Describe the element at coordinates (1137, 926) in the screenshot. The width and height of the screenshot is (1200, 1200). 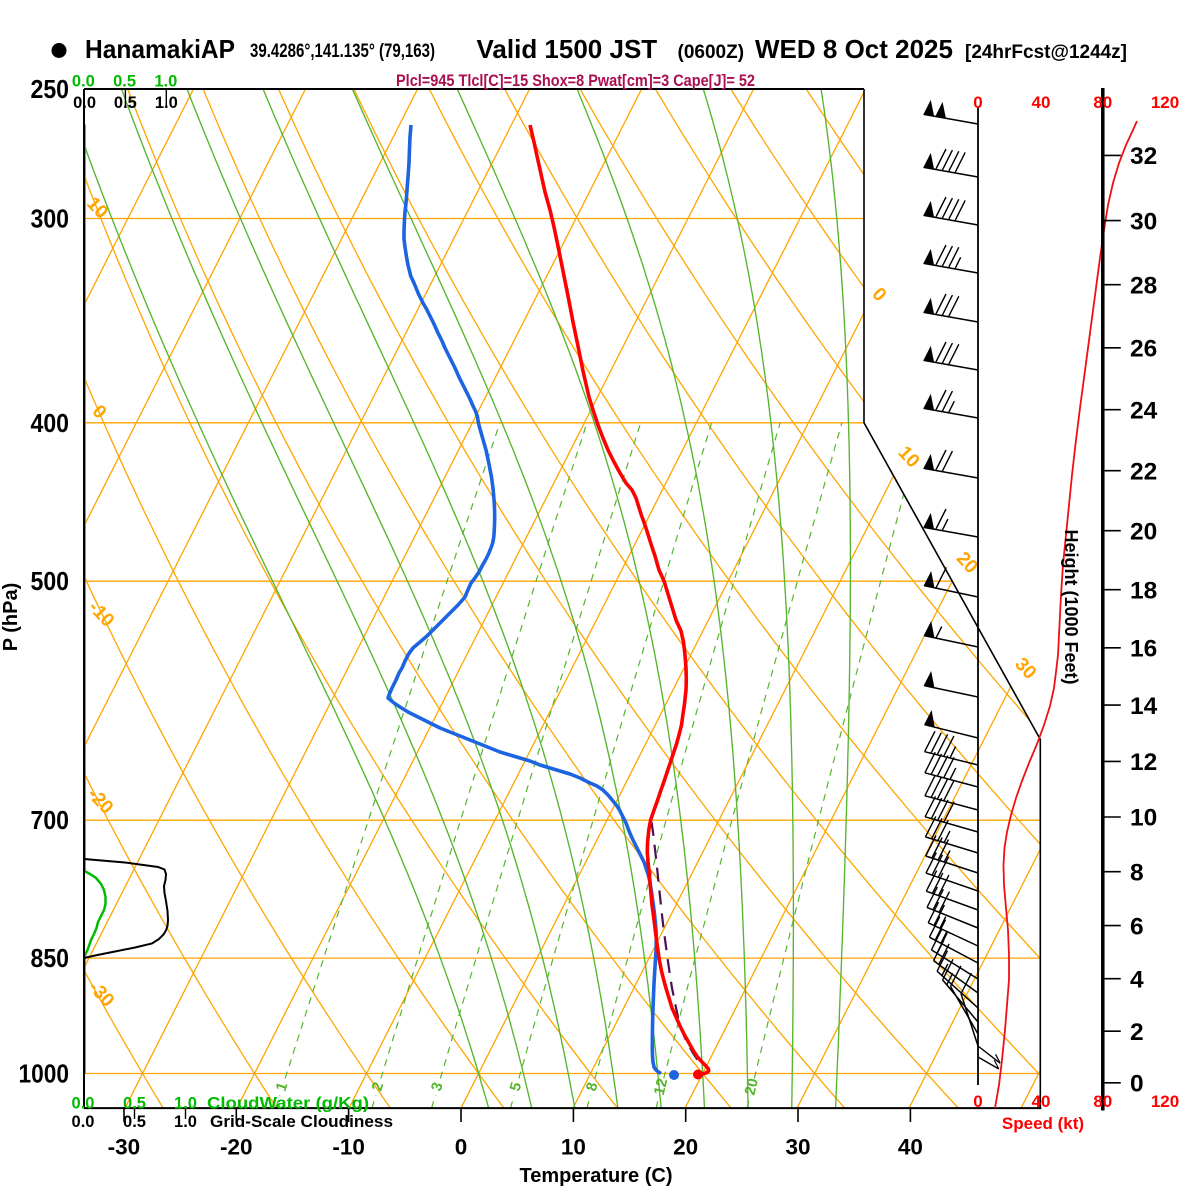
I see `svg-text: 6` at that location.